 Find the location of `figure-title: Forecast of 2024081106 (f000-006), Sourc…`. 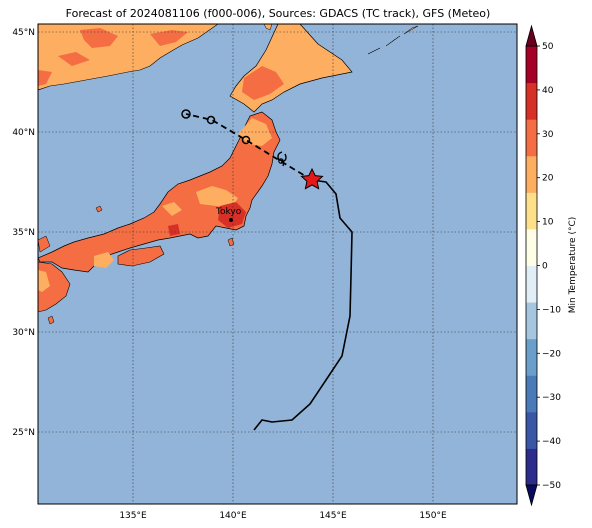

figure-title: Forecast of 2024081106 (f000-006), Sourc… is located at coordinates (278, 13).